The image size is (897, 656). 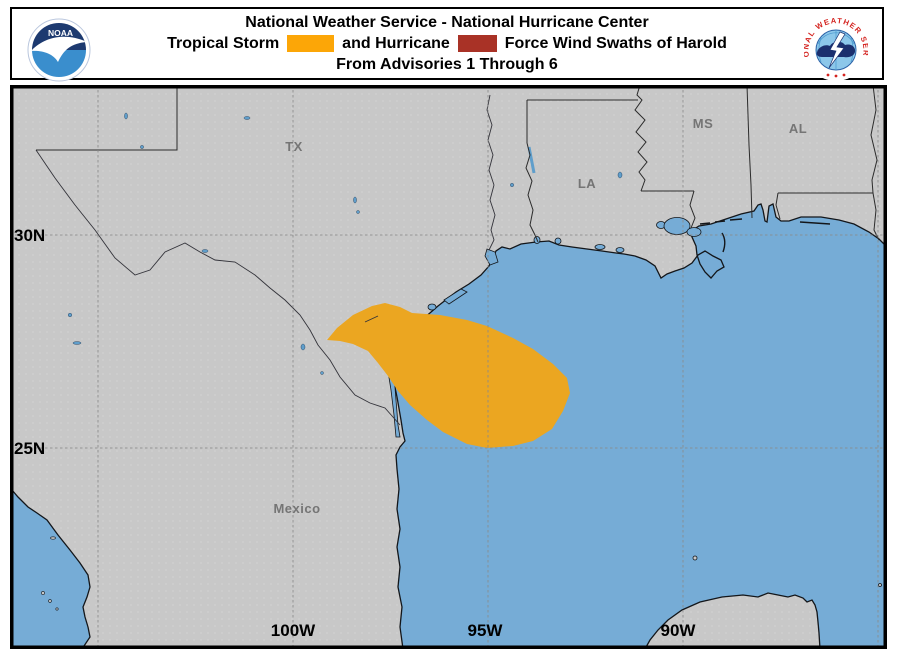 What do you see at coordinates (732, 620) in the screenshot?
I see `yucatan-peninsula` at bounding box center [732, 620].